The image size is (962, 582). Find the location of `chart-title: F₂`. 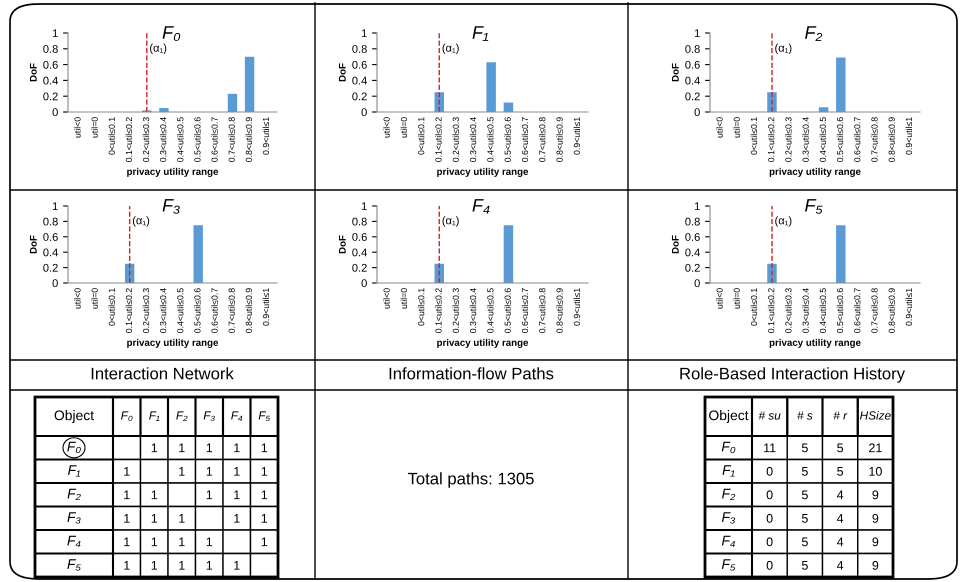

chart-title: F₂ is located at coordinates (813, 33).